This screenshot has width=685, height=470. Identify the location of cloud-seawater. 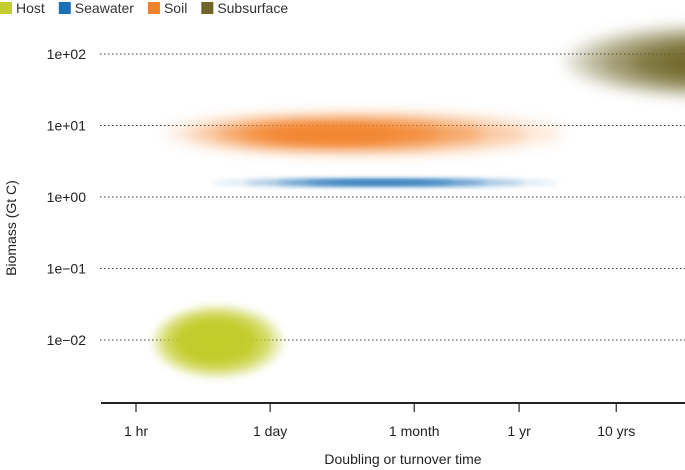
(385, 182).